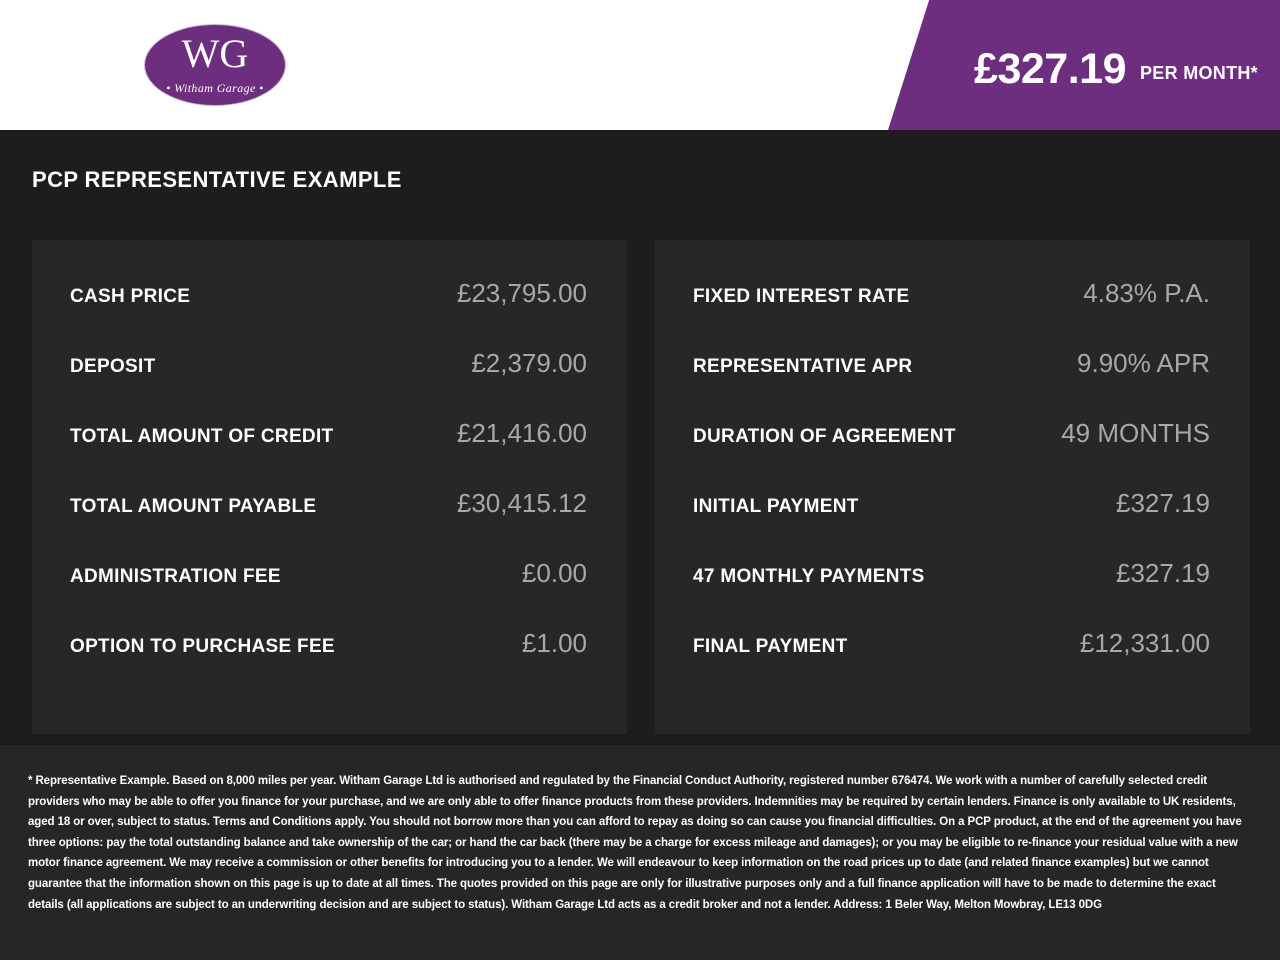  Describe the element at coordinates (1198, 72) in the screenshot. I see `monthly-price-unit: PER MONTH*` at that location.